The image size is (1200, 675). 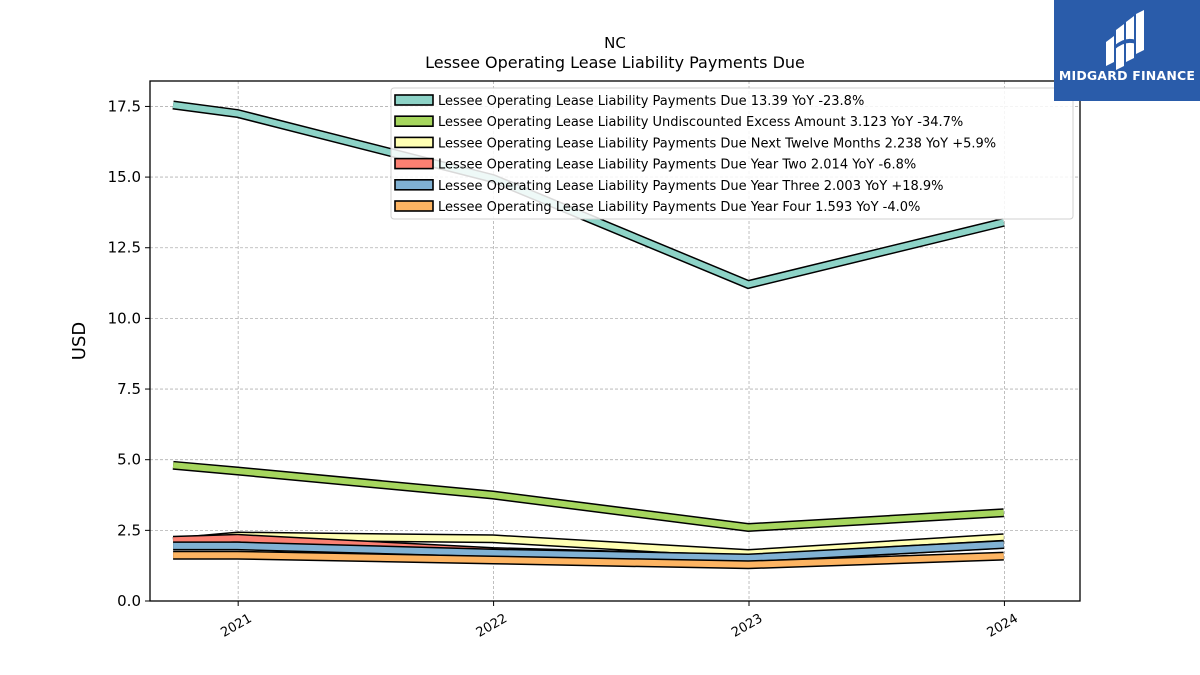 I want to click on legend-box, so click(x=732, y=153).